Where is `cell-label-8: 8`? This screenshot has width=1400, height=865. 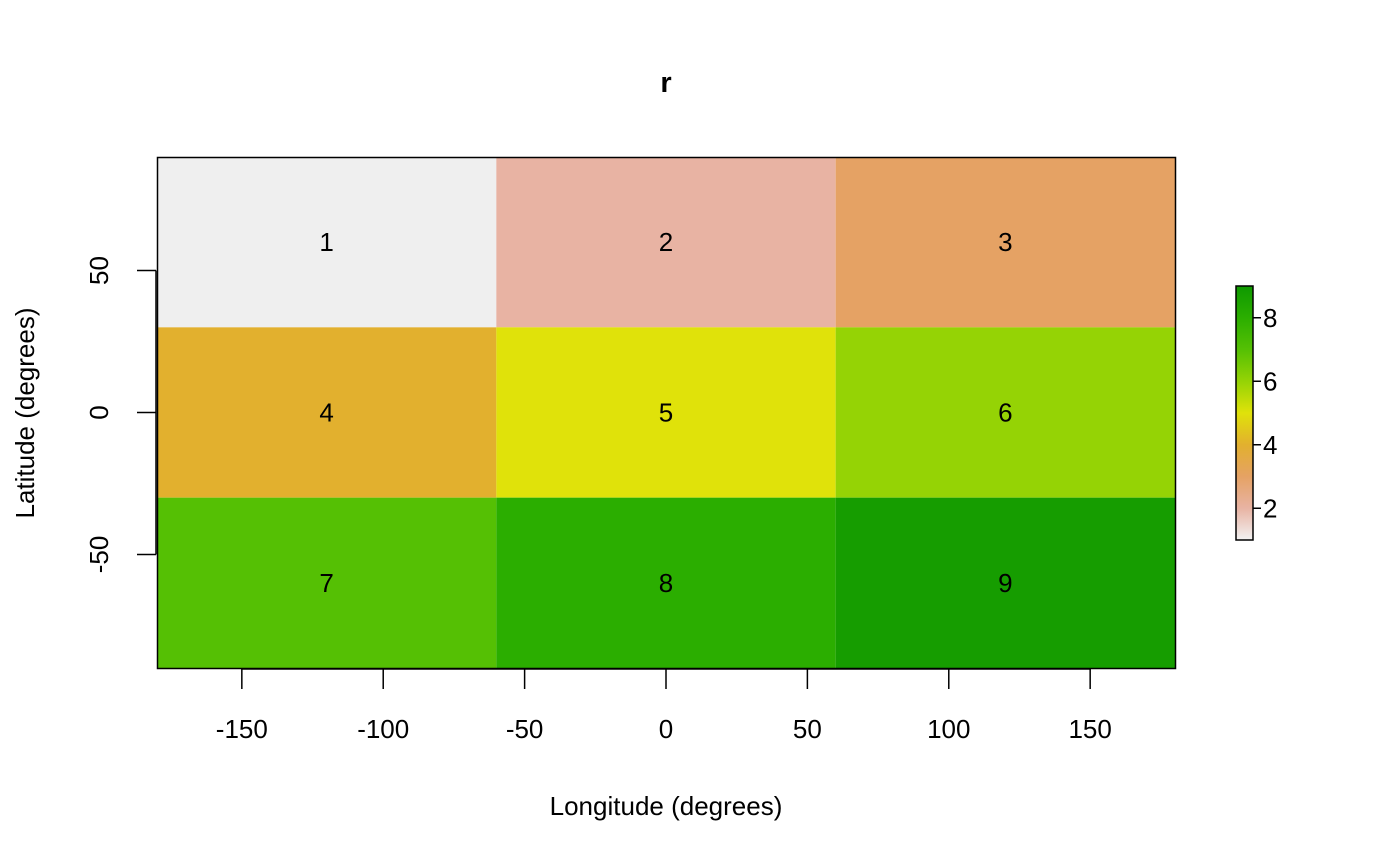 cell-label-8: 8 is located at coordinates (666, 583).